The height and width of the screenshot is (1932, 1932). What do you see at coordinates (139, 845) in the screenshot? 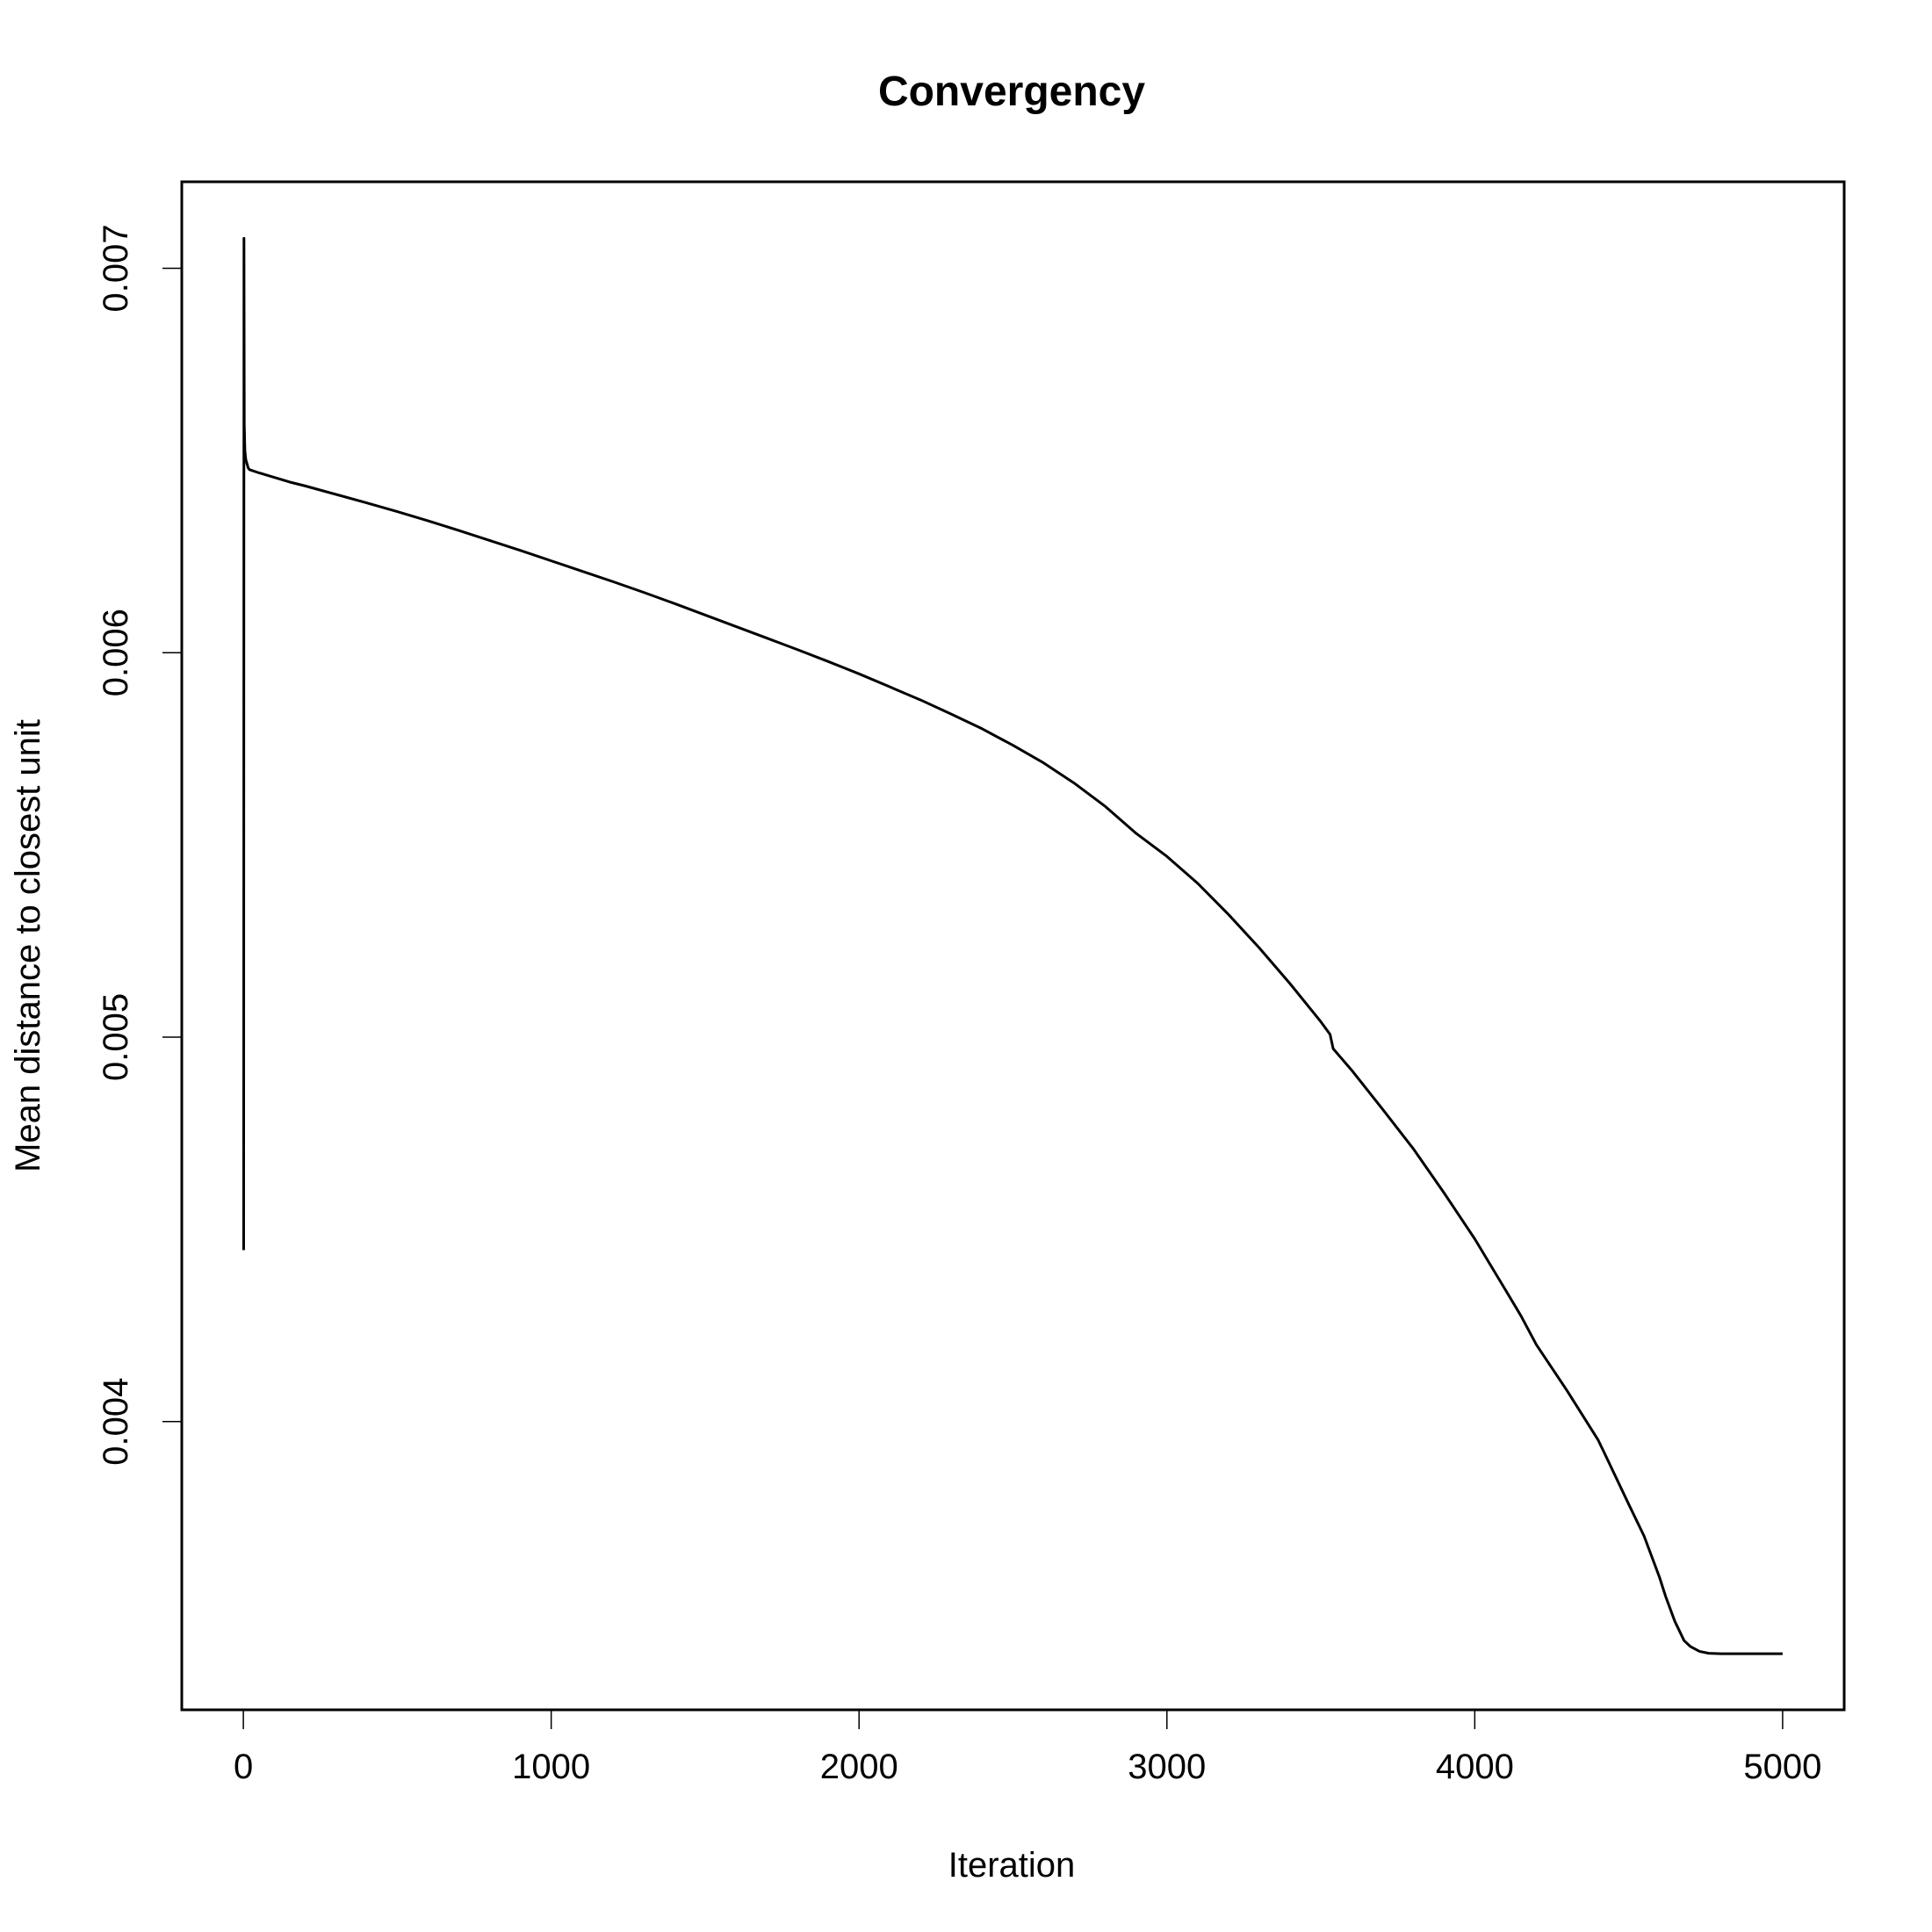
I see `y-axis: 0.004 0.005 0.006 0.007` at bounding box center [139, 845].